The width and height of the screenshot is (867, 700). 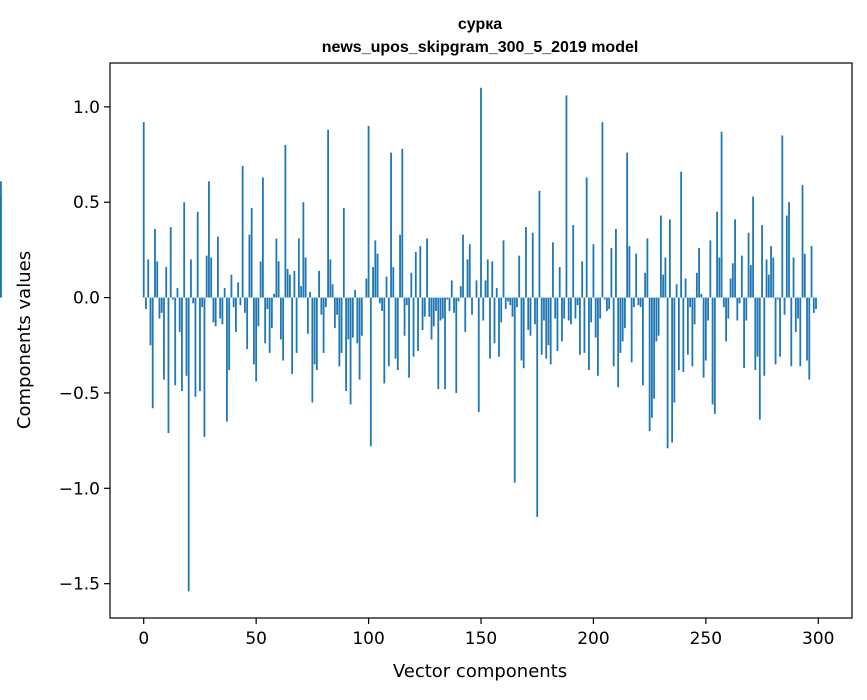 What do you see at coordinates (86, 108) in the screenshot?
I see `y-tick-label: 1.0` at bounding box center [86, 108].